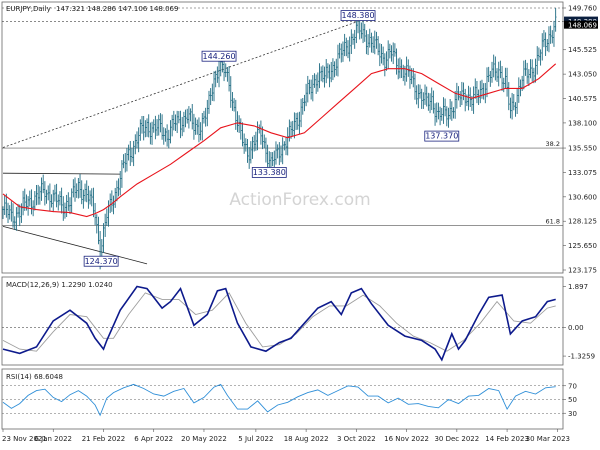  I want to click on macd-y-tick-label: -1.3259, so click(581, 357).